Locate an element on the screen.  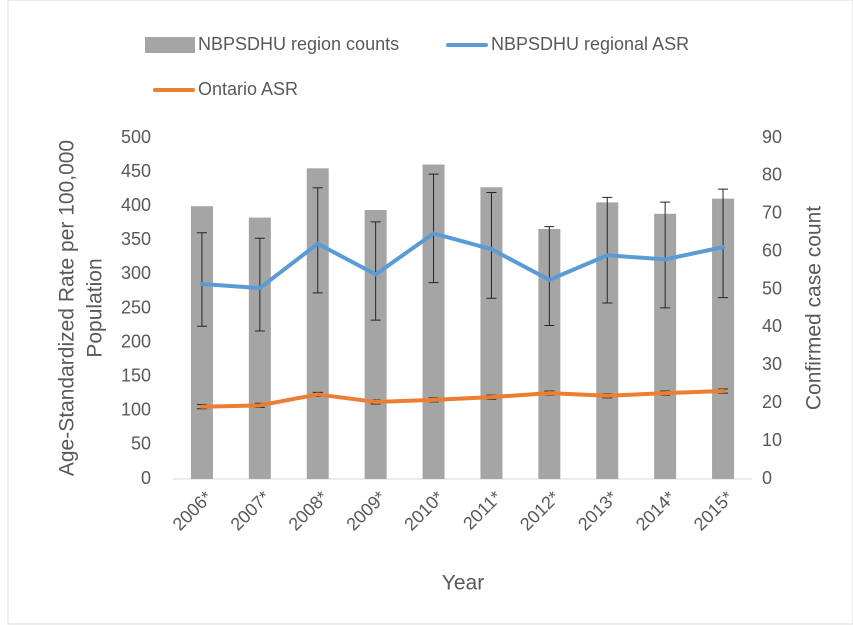
y-tick-label: 400 is located at coordinates (136, 205).